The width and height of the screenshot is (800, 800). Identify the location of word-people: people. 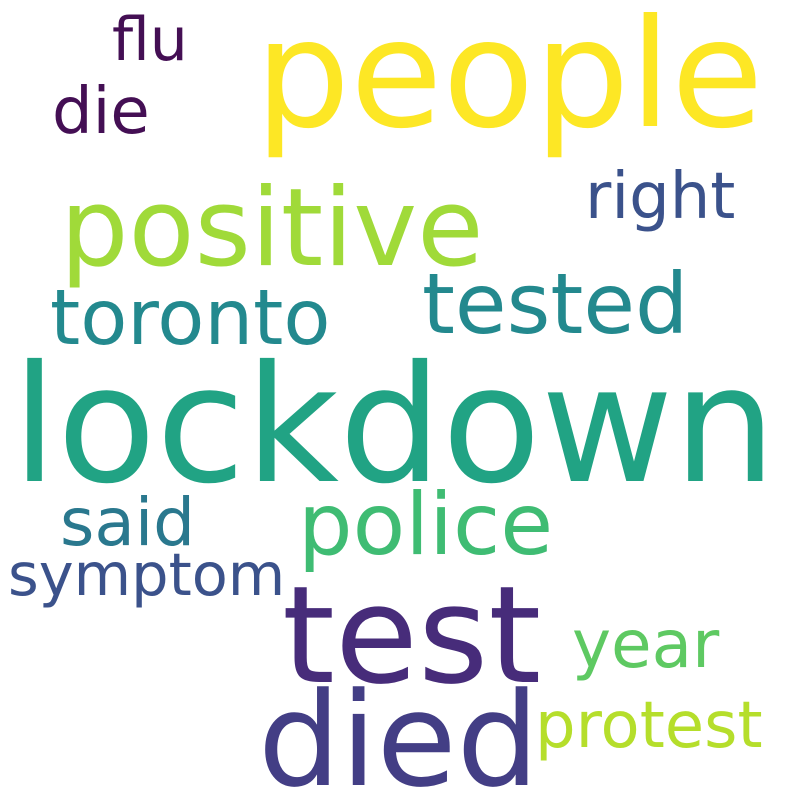
(509, 81).